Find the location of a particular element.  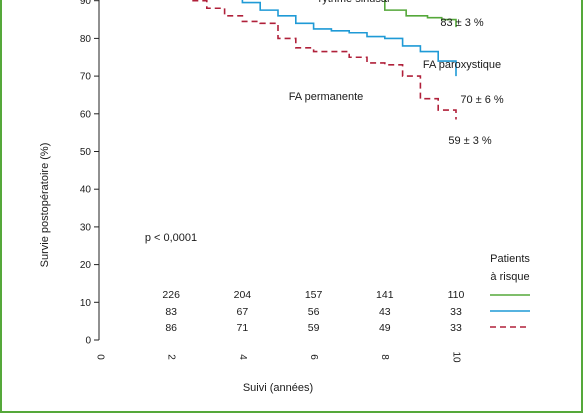

y-tick-label: 60 is located at coordinates (86, 114).